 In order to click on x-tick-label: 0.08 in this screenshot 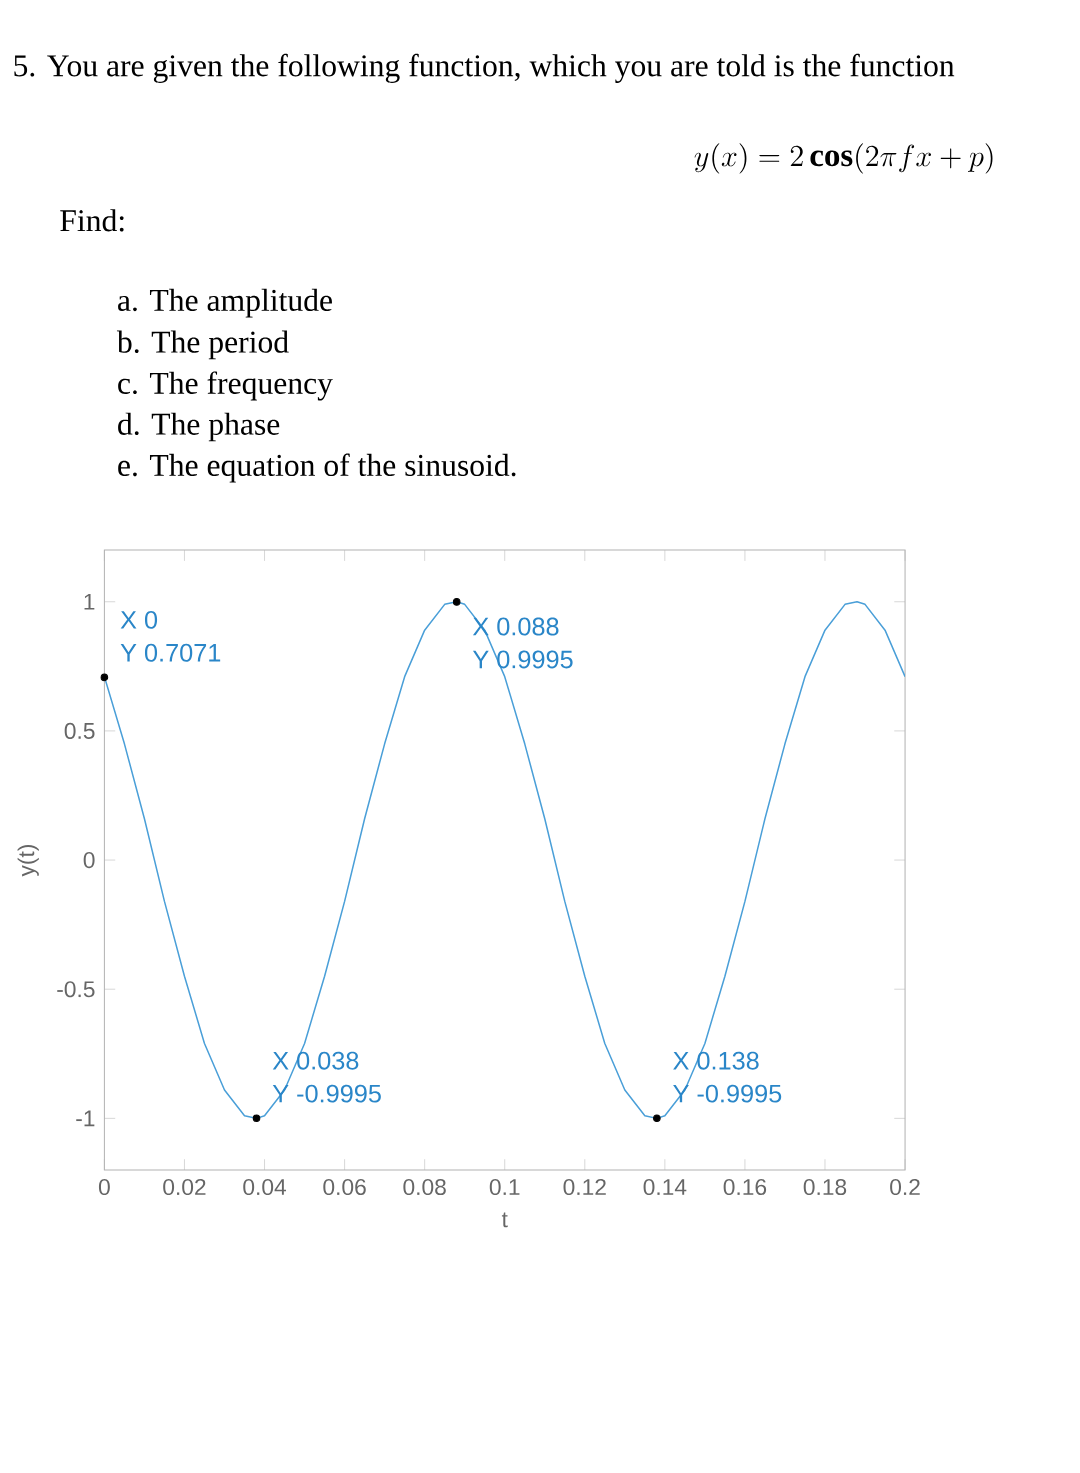, I will do `click(424, 1187)`.